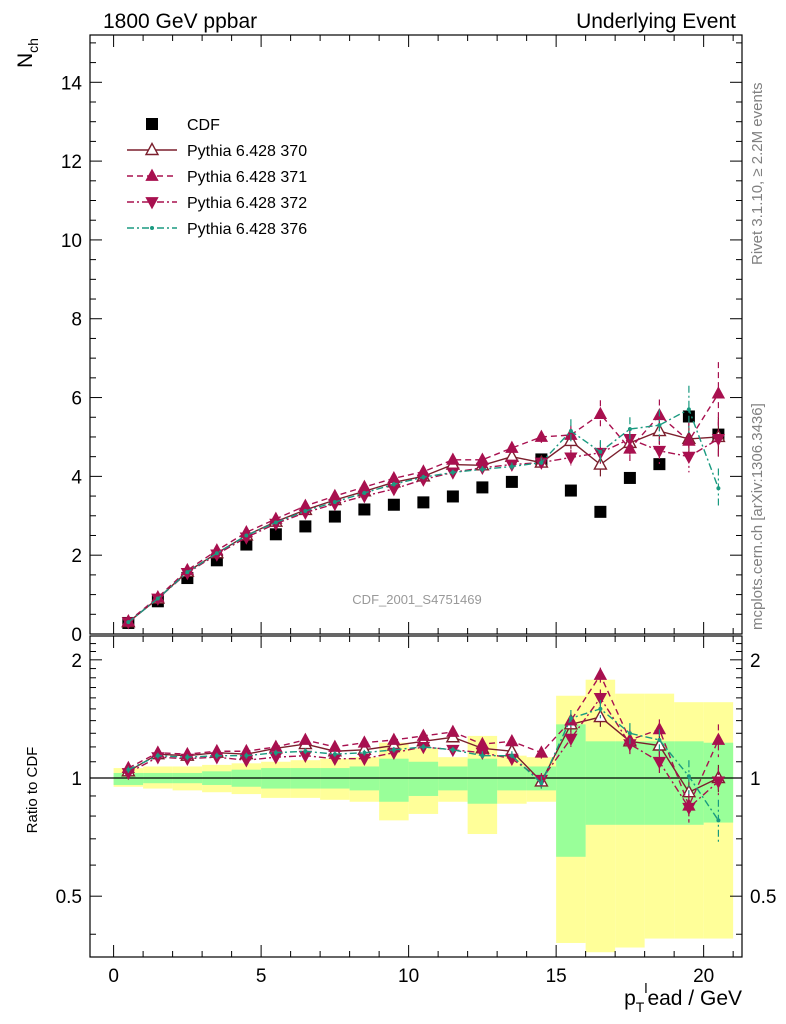 This screenshot has height=1024, width=786. What do you see at coordinates (72, 83) in the screenshot?
I see `main-ytick-label: 14` at bounding box center [72, 83].